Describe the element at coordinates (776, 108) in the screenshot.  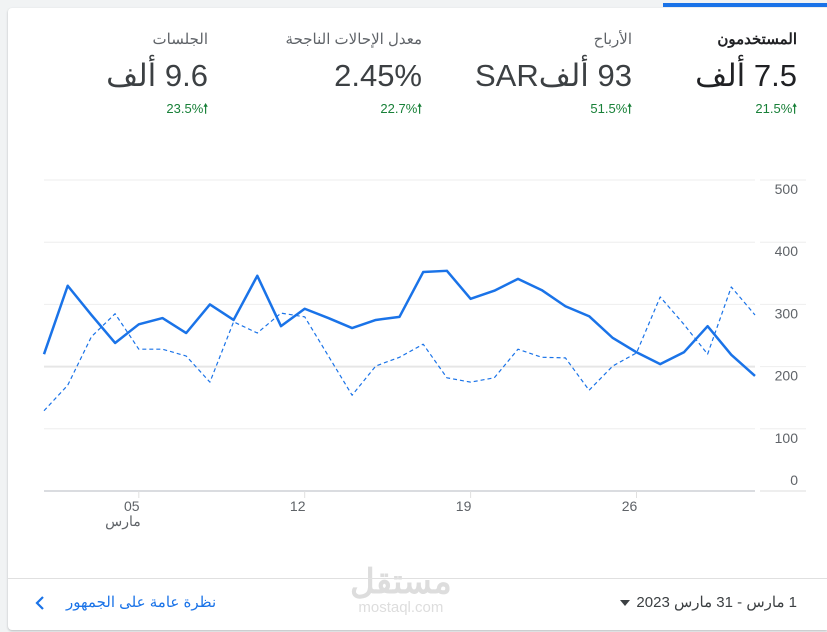
I see `metric-change: 🠑21.5%` at that location.